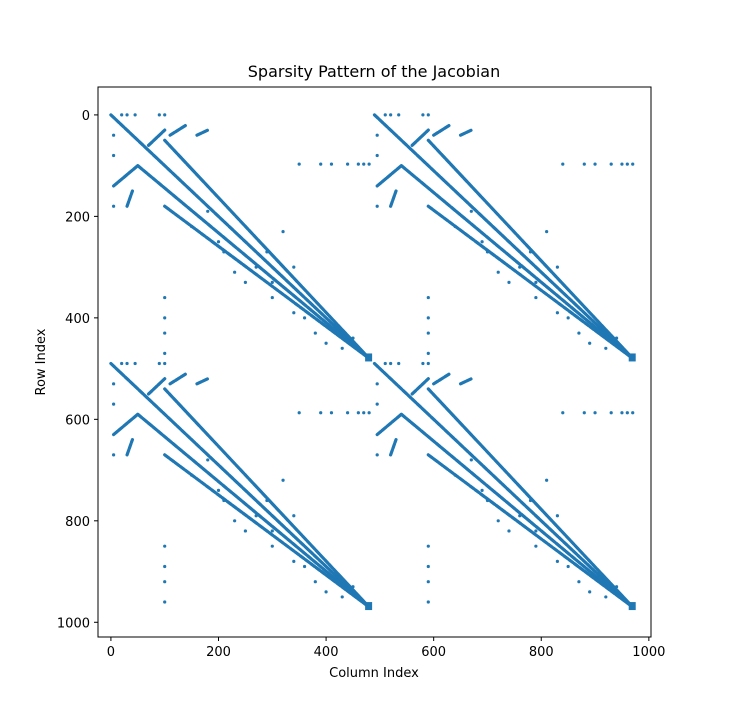 This screenshot has height=715, width=731. I want to click on x-axis-title: Column Index, so click(374, 673).